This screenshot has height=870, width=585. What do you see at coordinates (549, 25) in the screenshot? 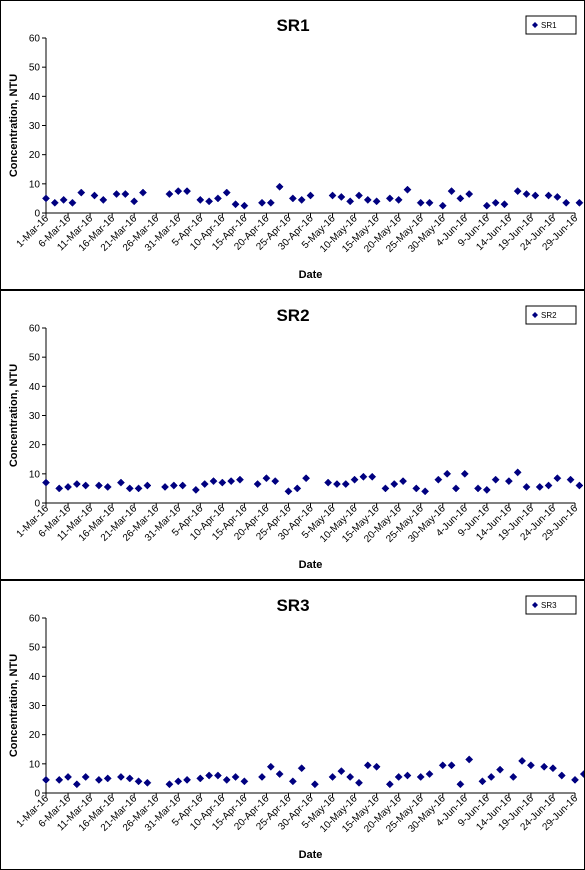
I see `legend-label: SR1` at bounding box center [549, 25].